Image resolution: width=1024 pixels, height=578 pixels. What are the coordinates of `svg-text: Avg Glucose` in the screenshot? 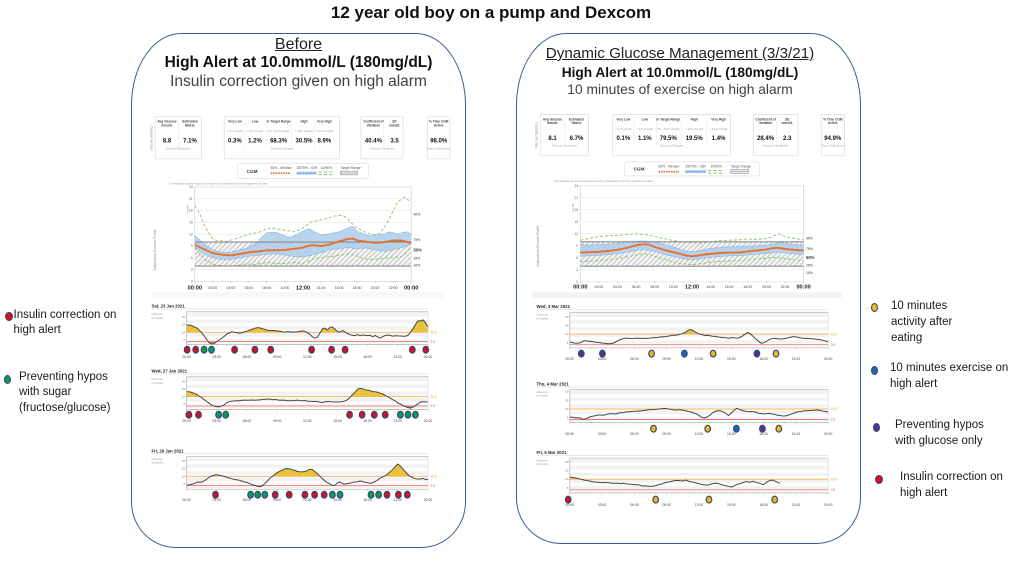 It's located at (553, 119).